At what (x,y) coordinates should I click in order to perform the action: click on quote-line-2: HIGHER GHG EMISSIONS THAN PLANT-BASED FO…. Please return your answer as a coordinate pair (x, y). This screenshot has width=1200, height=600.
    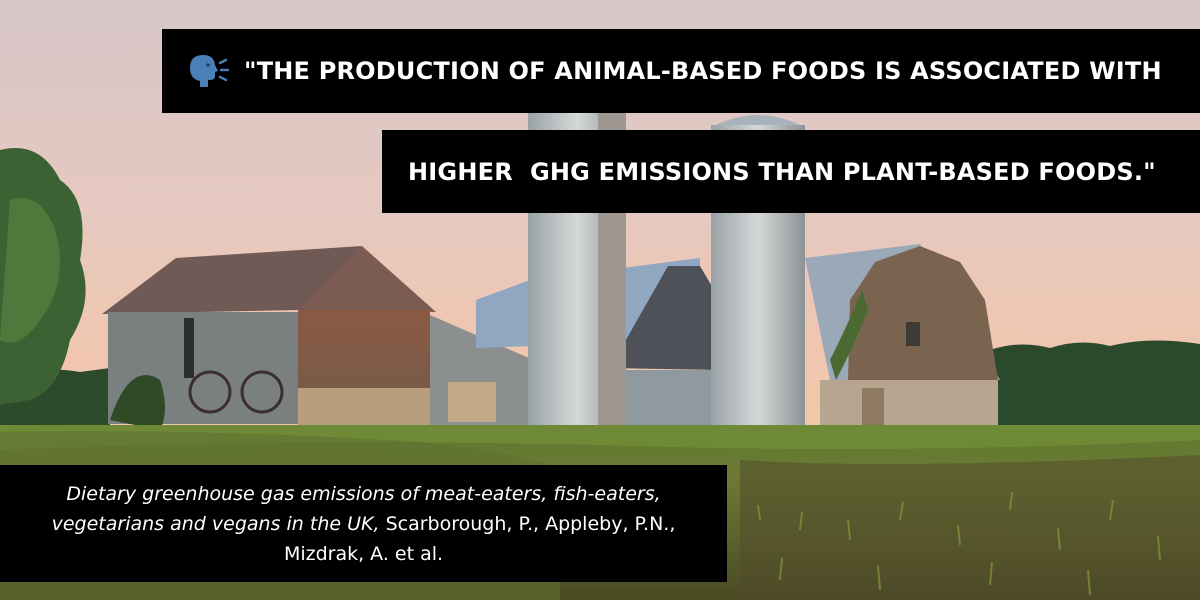
    Looking at the image, I should click on (782, 171).